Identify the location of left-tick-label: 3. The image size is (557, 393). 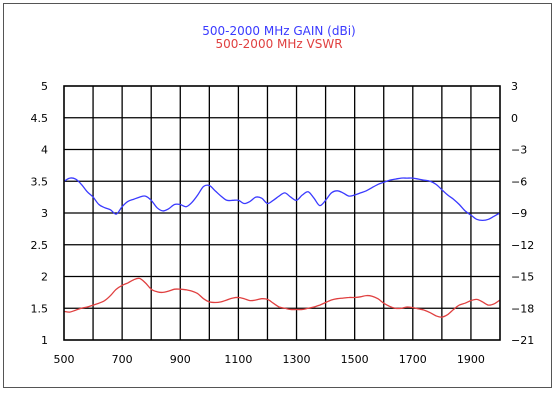
(44, 213).